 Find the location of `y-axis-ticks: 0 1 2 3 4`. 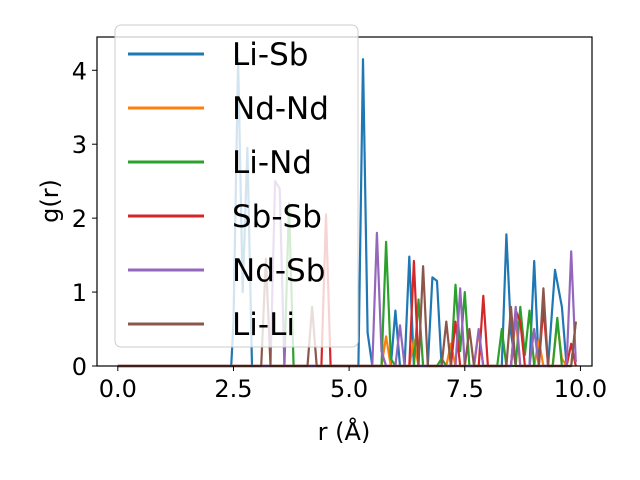

y-axis-ticks: 0 1 2 3 4 is located at coordinates (84, 219).